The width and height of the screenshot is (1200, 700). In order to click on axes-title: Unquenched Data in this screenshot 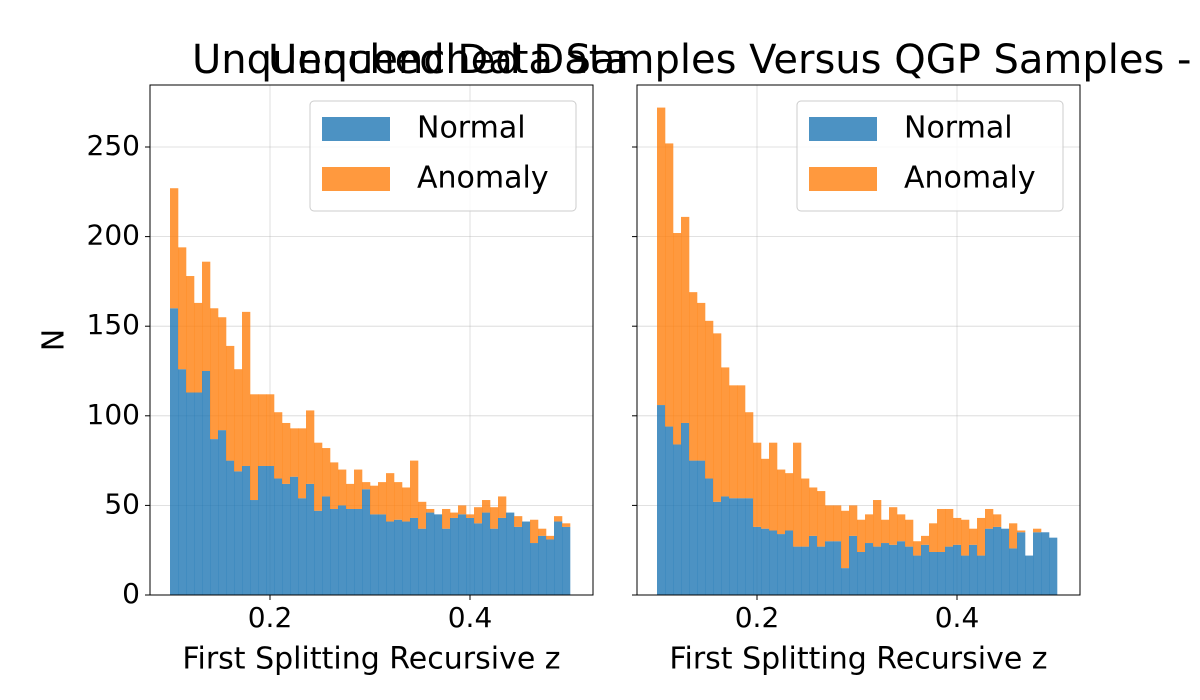, I will do `click(448, 60)`.